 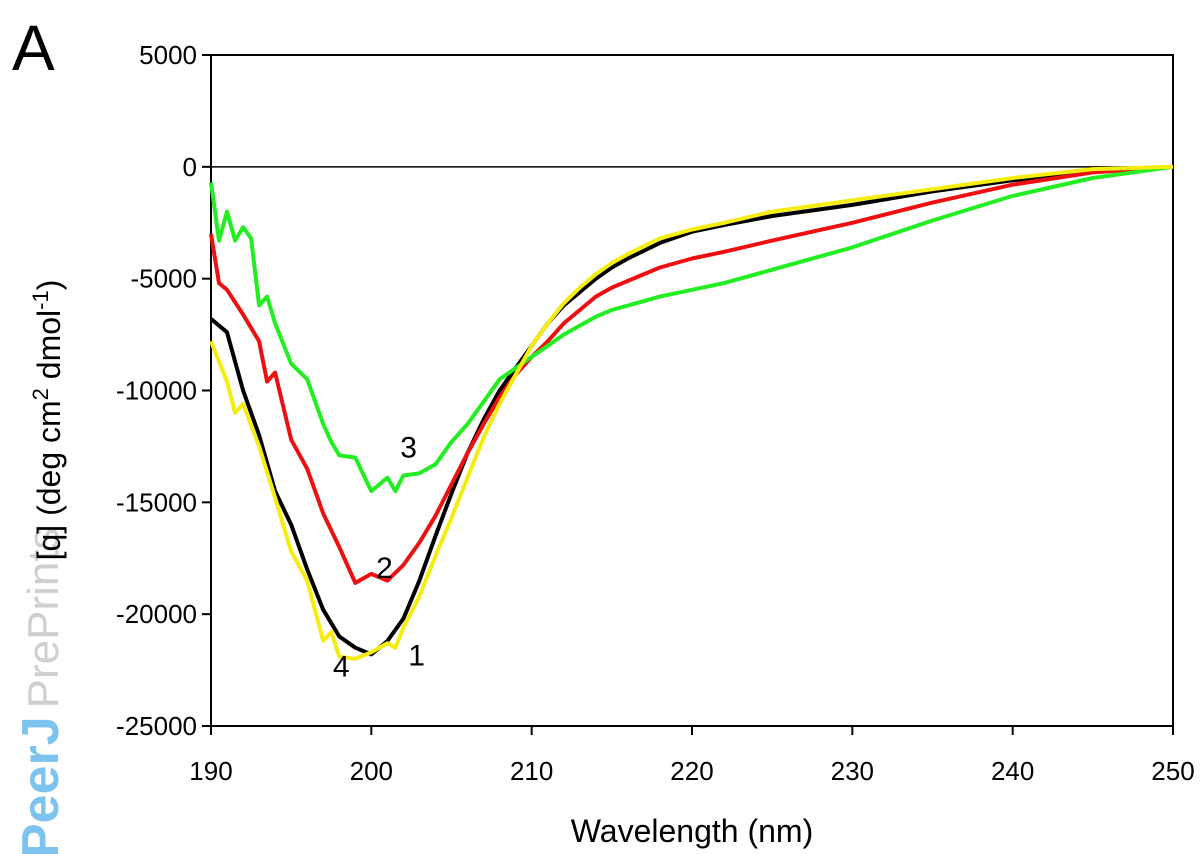 What do you see at coordinates (164, 279) in the screenshot?
I see `y-tick-label: -5000` at bounding box center [164, 279].